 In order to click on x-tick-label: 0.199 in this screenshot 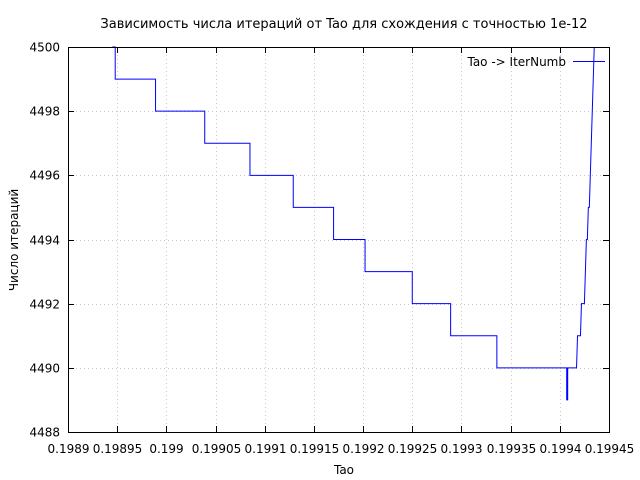, I will do `click(166, 449)`.